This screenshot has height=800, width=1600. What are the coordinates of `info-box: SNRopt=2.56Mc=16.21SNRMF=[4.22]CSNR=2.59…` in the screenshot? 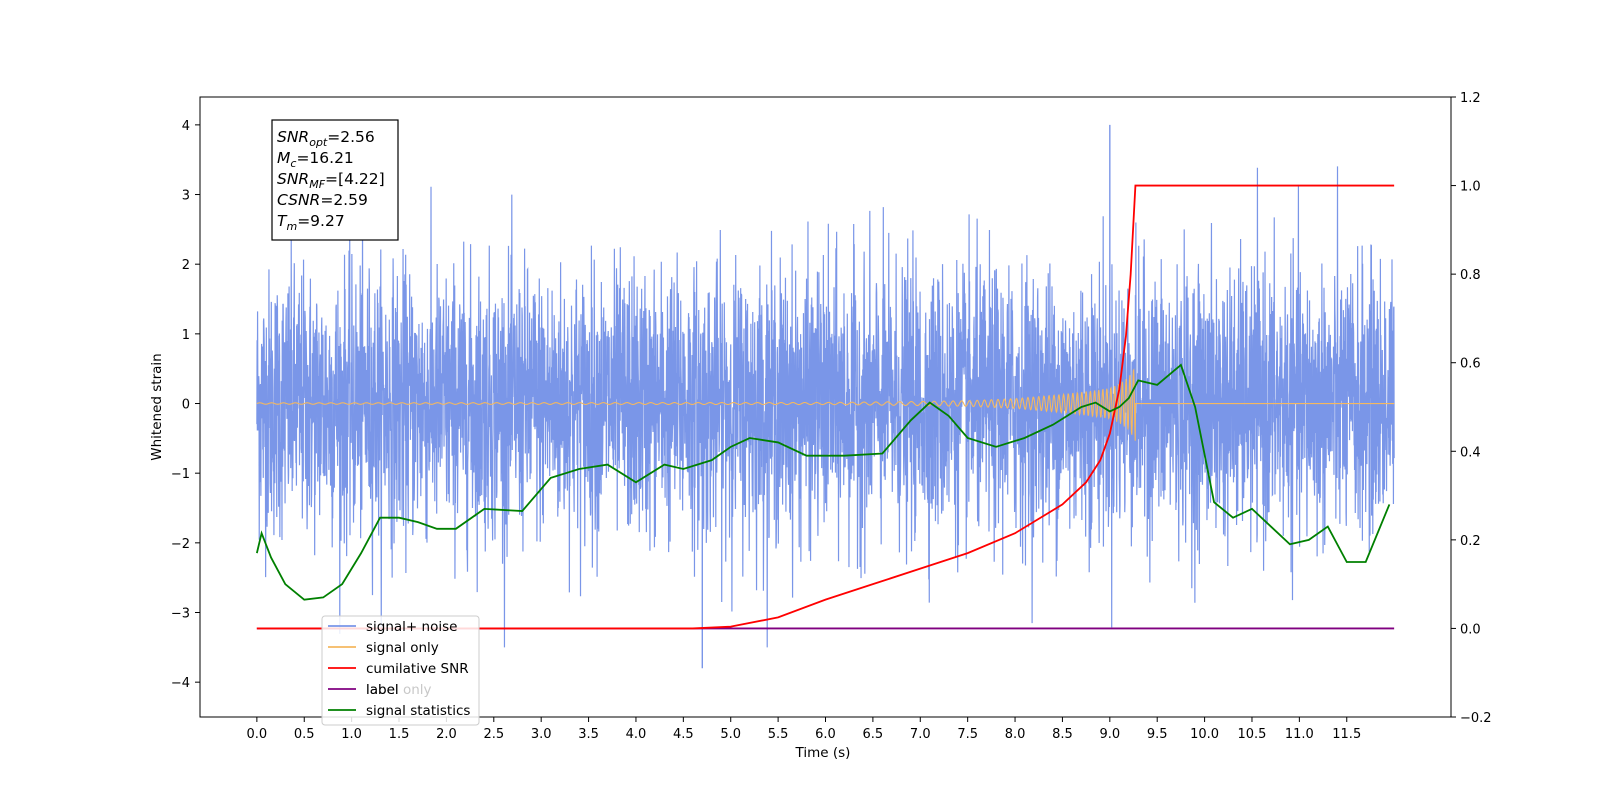 It's located at (335, 180).